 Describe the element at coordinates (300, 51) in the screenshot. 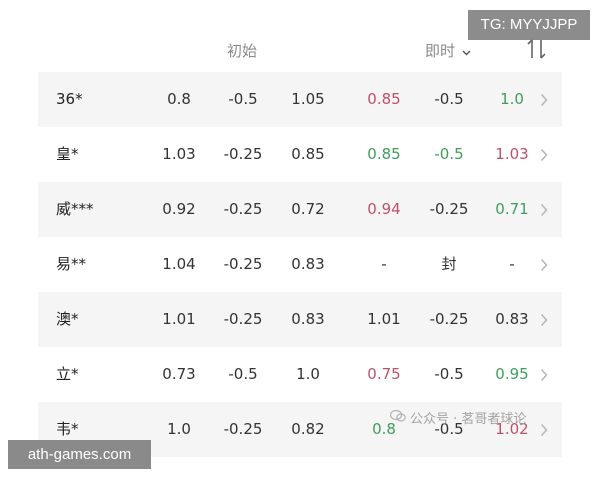

I see `odds-header: 初始 即时` at that location.